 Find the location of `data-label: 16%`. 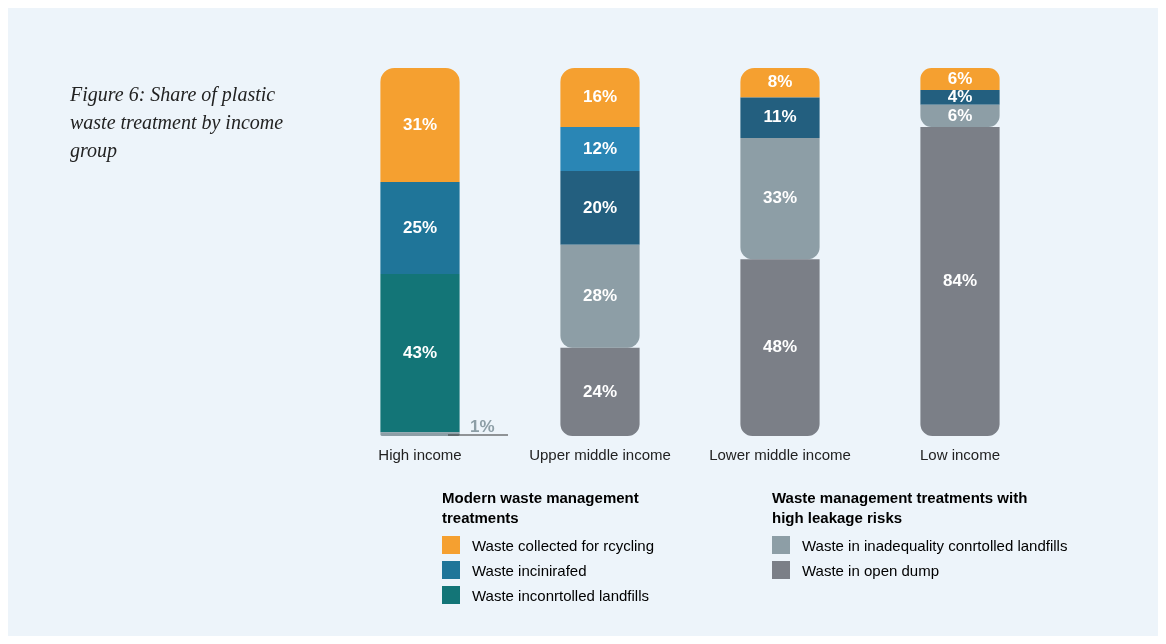

data-label: 16% is located at coordinates (600, 97).